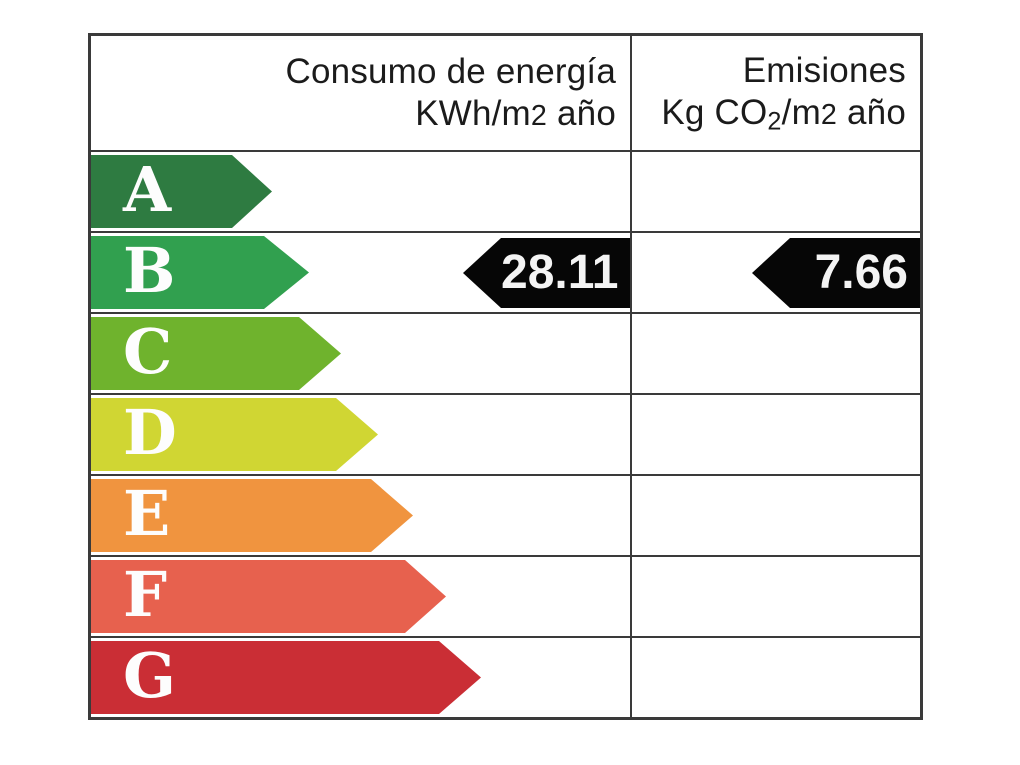 This screenshot has width=1020, height=765. What do you see at coordinates (150, 432) in the screenshot?
I see `rating-letter: D` at bounding box center [150, 432].